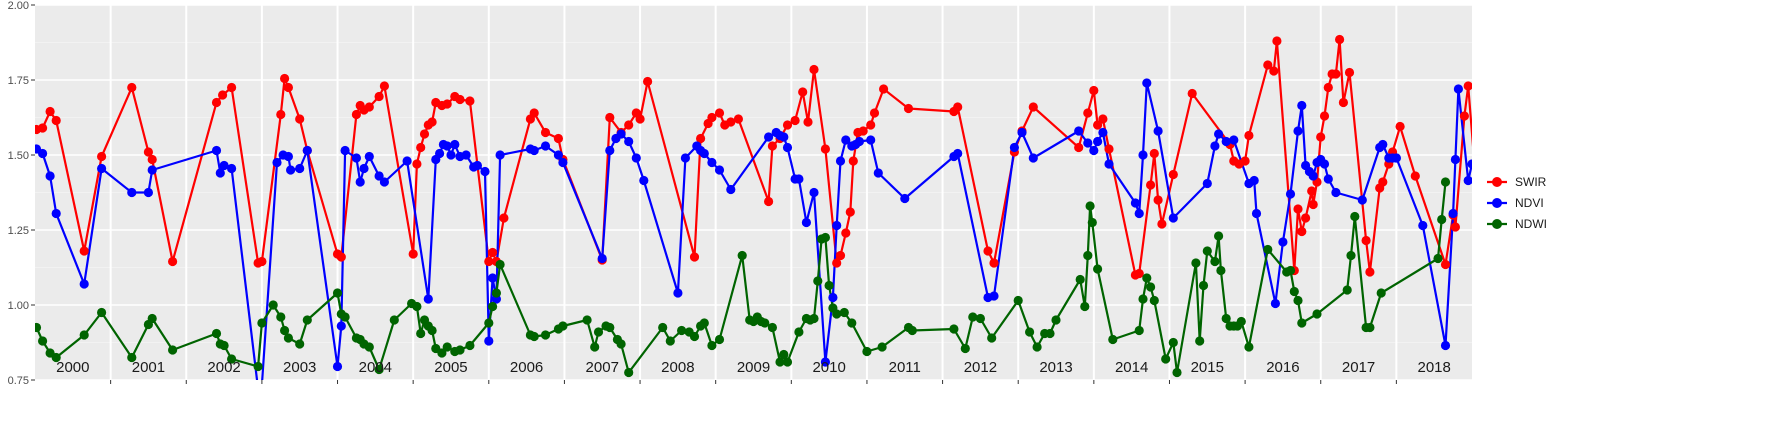 This screenshot has height=442, width=1773. What do you see at coordinates (1497, 203) in the screenshot?
I see `legend-key-ndvi` at bounding box center [1497, 203].